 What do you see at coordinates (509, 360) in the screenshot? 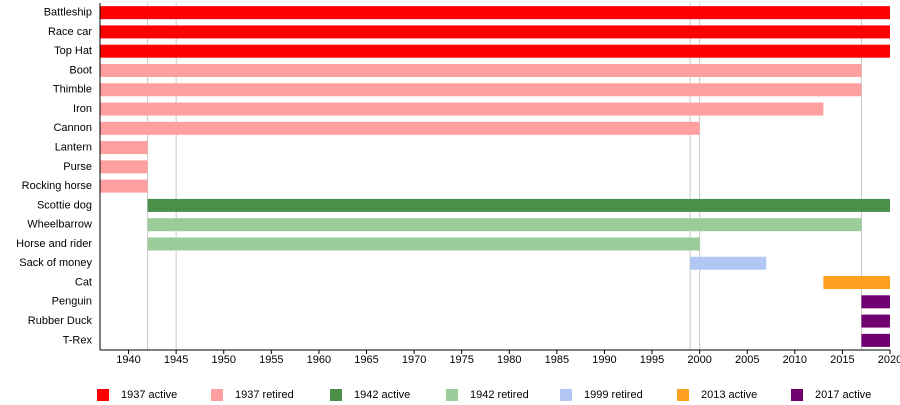
I see `x-tick-label: 1980` at bounding box center [509, 360].